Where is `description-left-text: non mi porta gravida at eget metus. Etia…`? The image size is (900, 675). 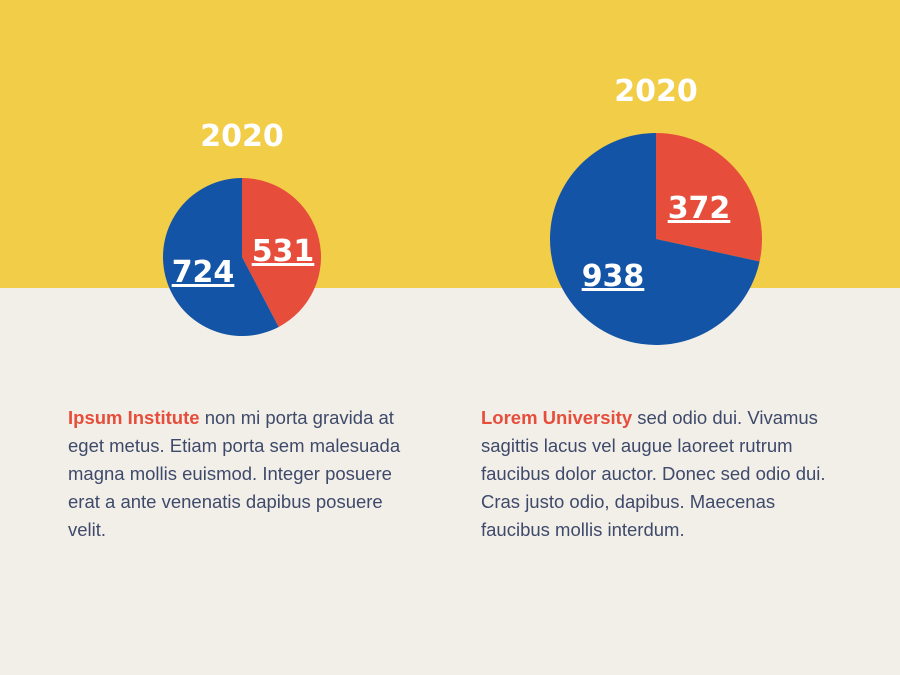 description-left-text: non mi porta gravida at eget metus. Etia… is located at coordinates (234, 473).